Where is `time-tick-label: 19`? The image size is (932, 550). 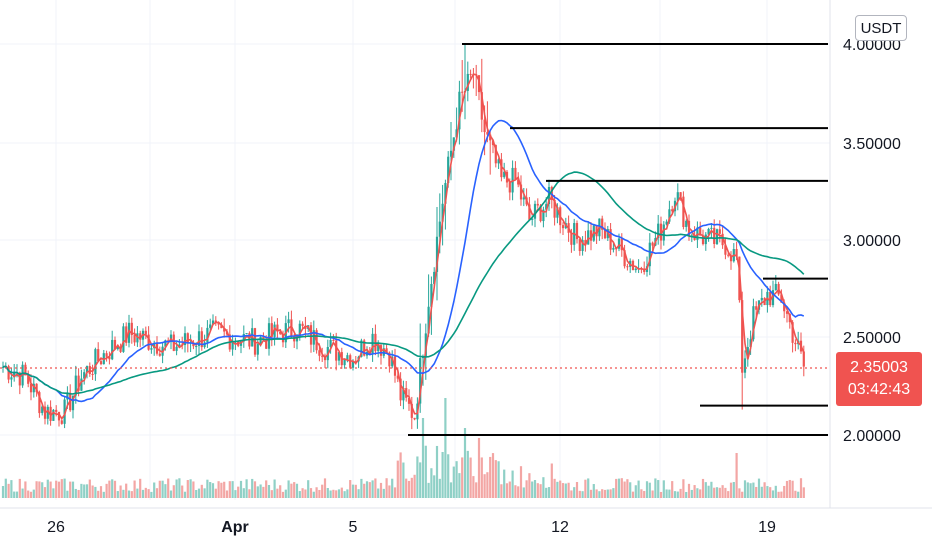
time-tick-label: 19 is located at coordinates (767, 527).